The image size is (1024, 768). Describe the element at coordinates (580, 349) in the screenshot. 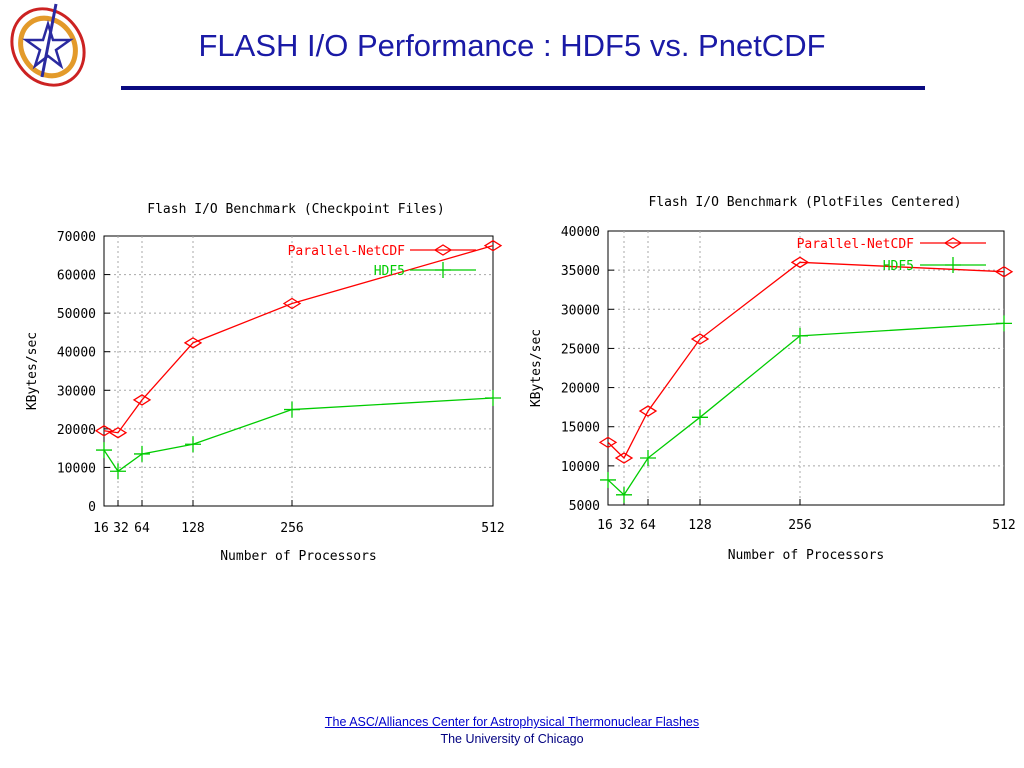

I see `y-tick-label: 25000` at that location.